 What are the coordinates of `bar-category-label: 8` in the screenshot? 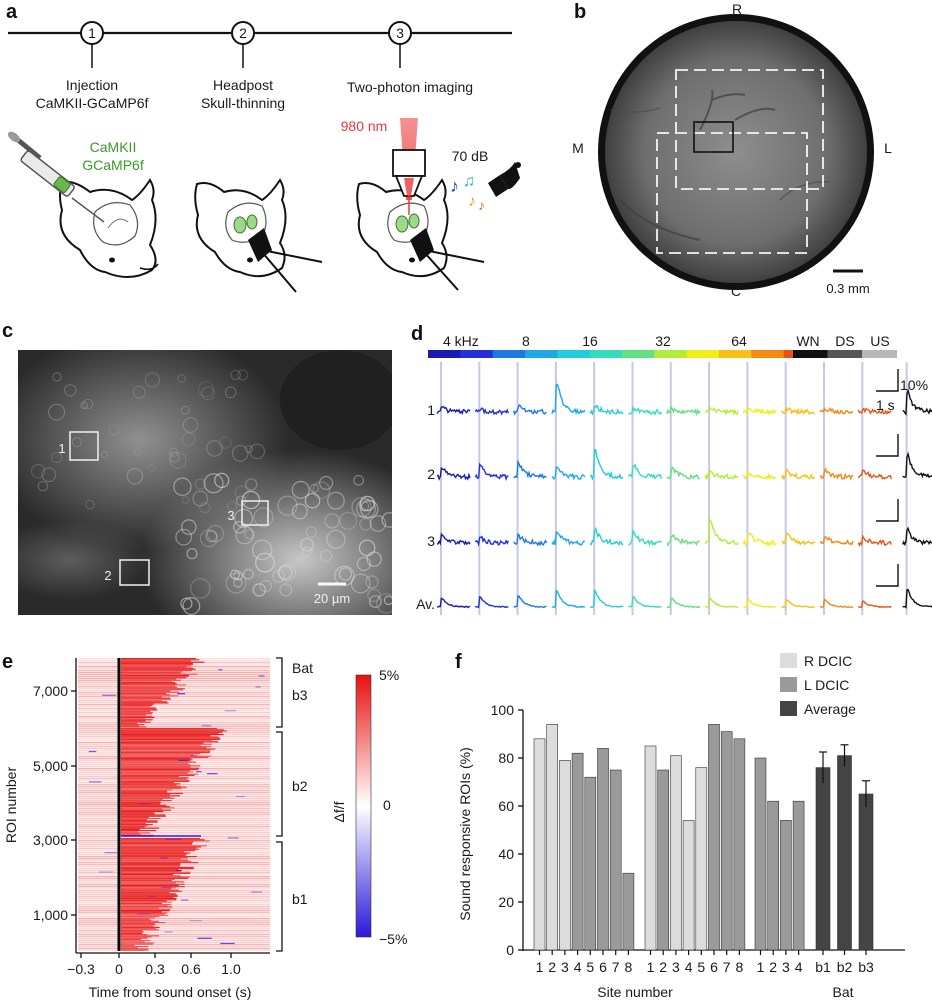 It's located at (740, 967).